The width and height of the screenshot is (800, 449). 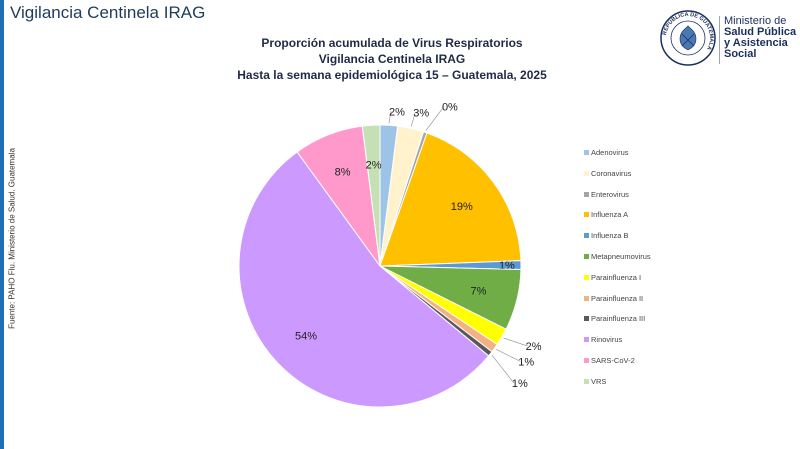 What do you see at coordinates (306, 336) in the screenshot?
I see `slice-data-label: 54%` at bounding box center [306, 336].